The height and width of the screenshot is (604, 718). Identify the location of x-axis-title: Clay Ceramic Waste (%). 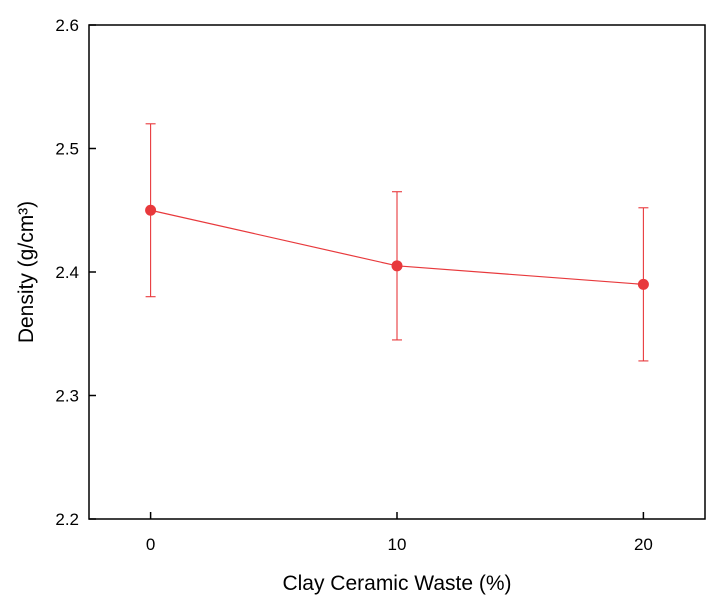
(396, 583).